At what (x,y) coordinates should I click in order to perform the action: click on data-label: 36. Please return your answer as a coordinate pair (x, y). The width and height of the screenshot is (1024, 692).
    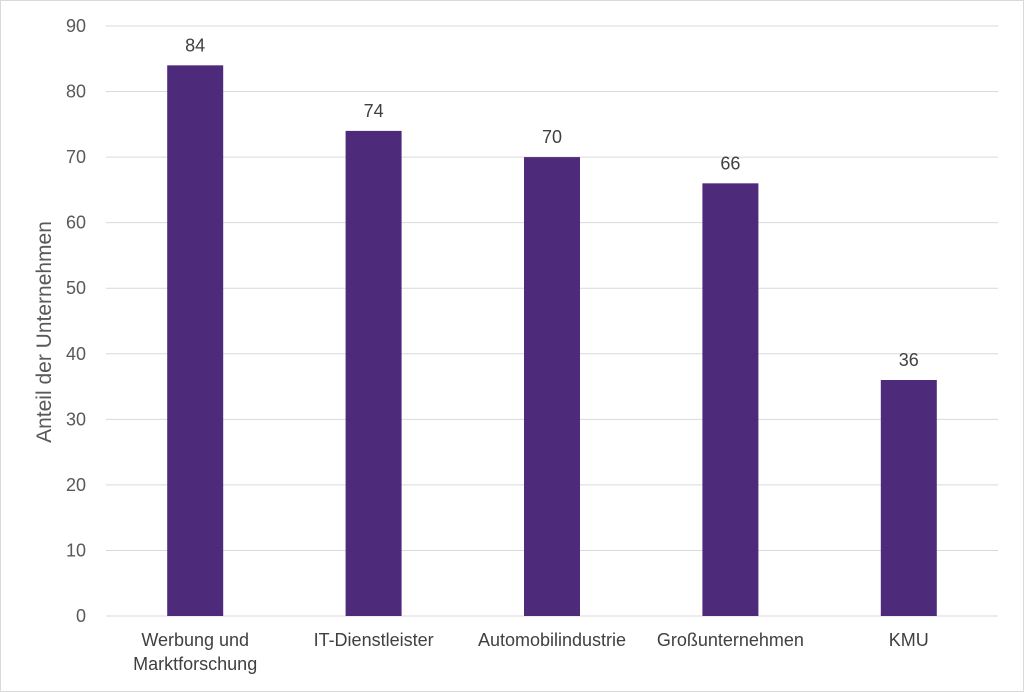
    Looking at the image, I should click on (909, 360).